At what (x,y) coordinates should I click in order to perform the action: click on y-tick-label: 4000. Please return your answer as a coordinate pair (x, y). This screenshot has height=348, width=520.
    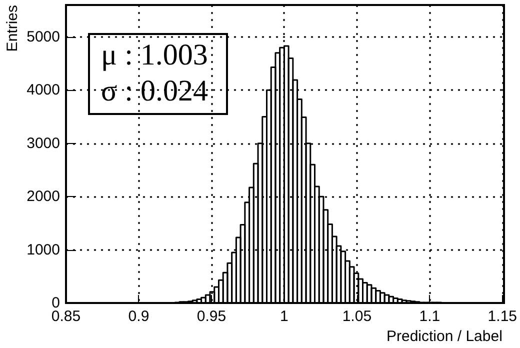
    Looking at the image, I should click on (43, 90).